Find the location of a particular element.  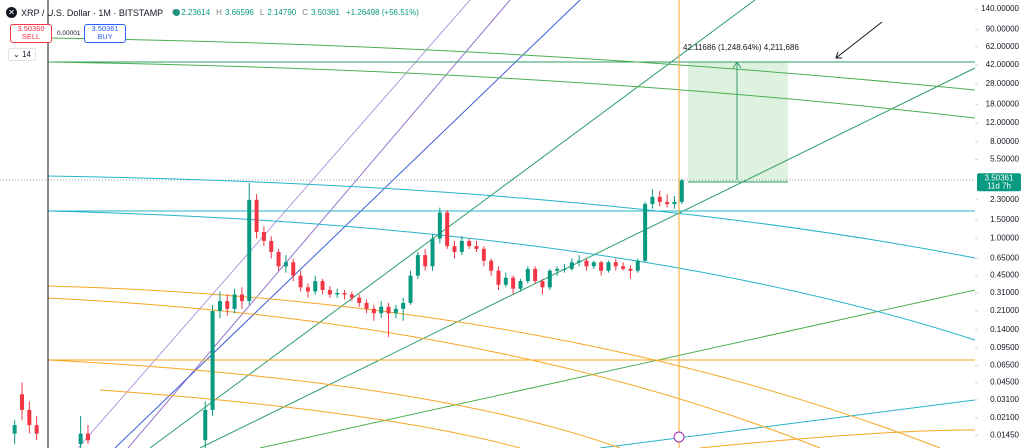

y-tick-label: 5.50000 is located at coordinates (1004, 158).